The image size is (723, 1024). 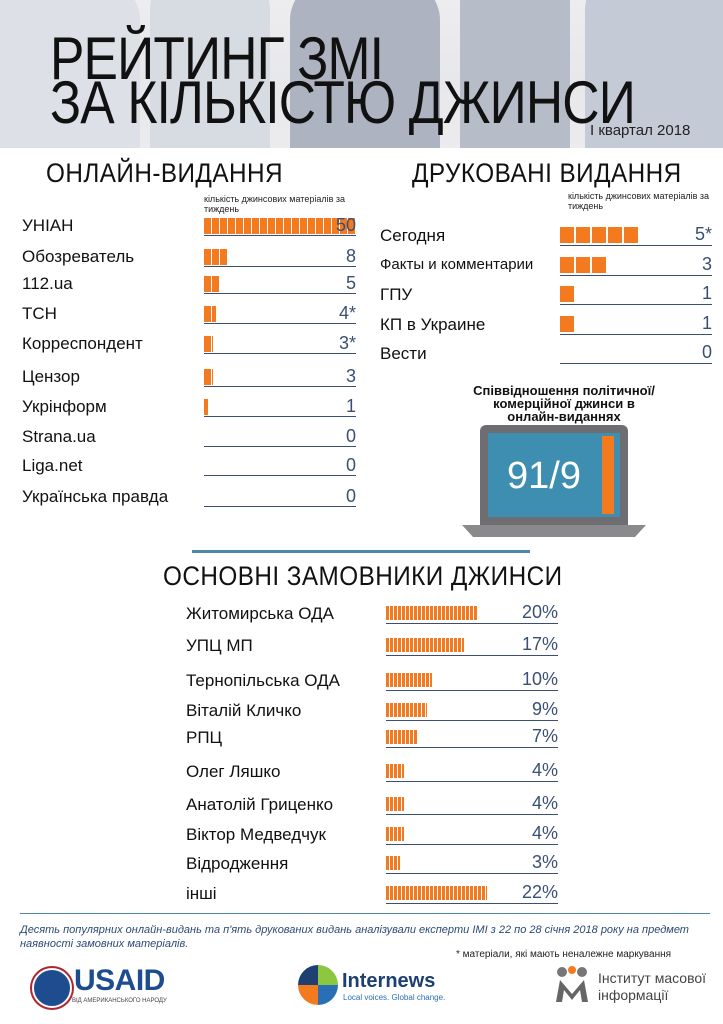 What do you see at coordinates (544, 862) in the screenshot?
I see `customer-value: 3%` at bounding box center [544, 862].